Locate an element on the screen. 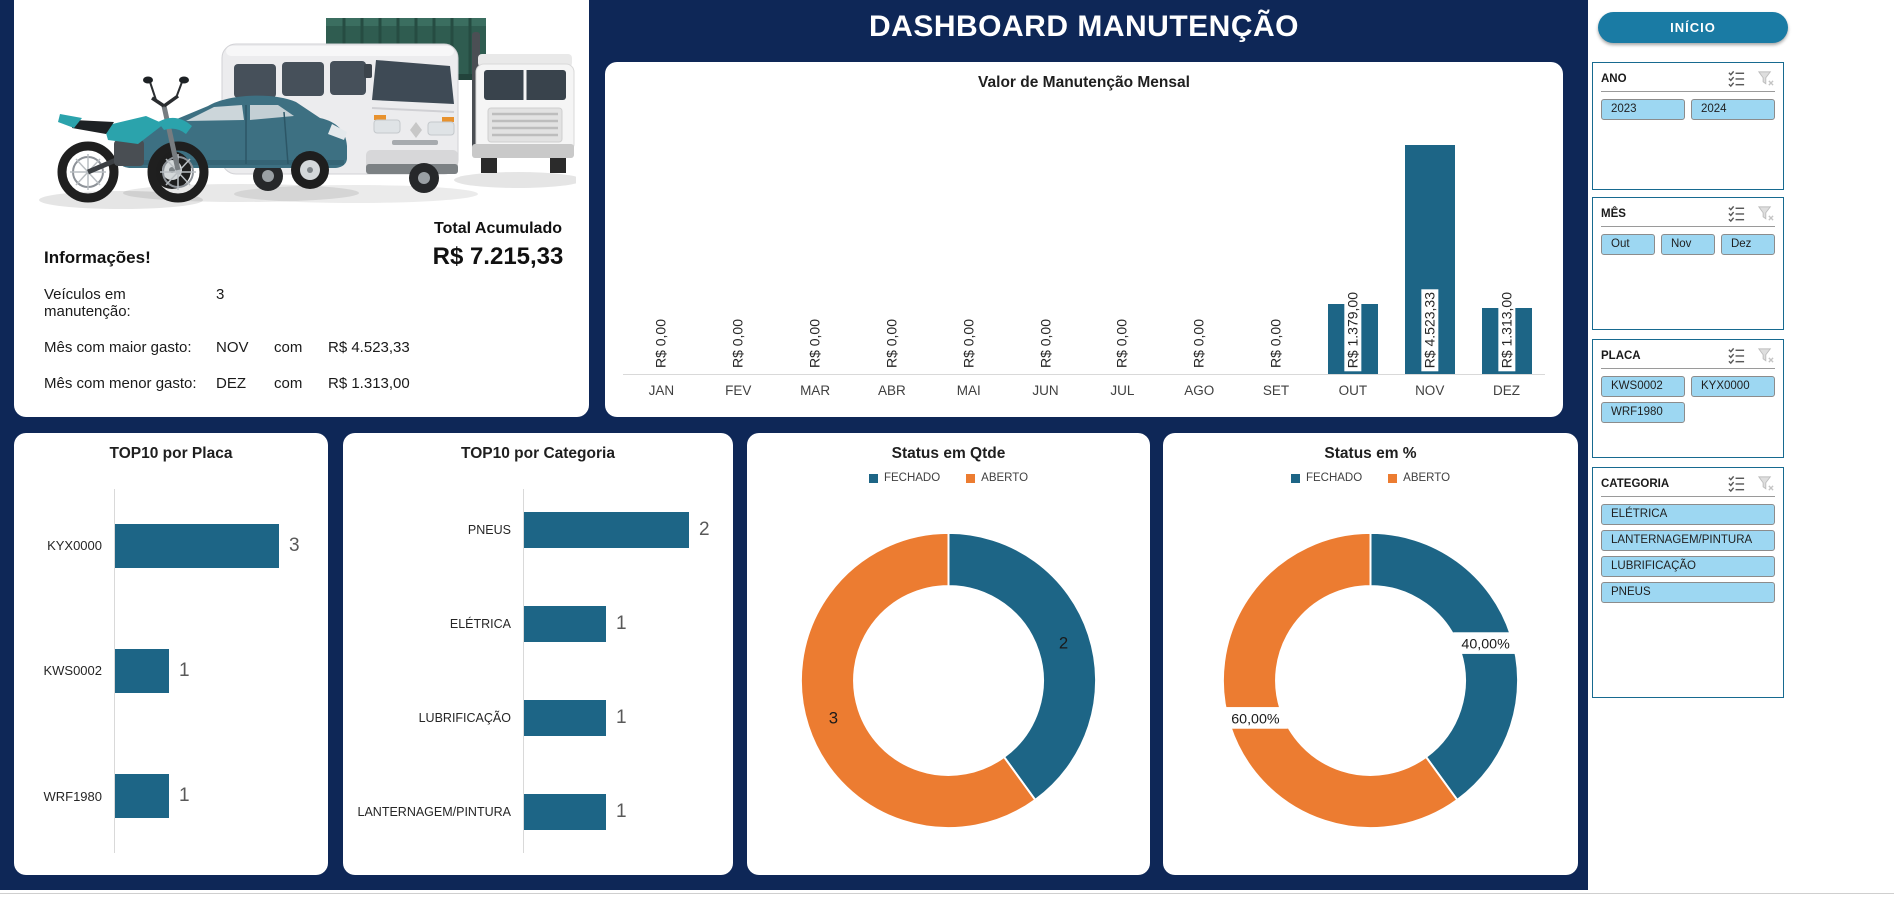 The height and width of the screenshot is (898, 1894). category-label-wrf1980: WRF1980 is located at coordinates (72, 796).